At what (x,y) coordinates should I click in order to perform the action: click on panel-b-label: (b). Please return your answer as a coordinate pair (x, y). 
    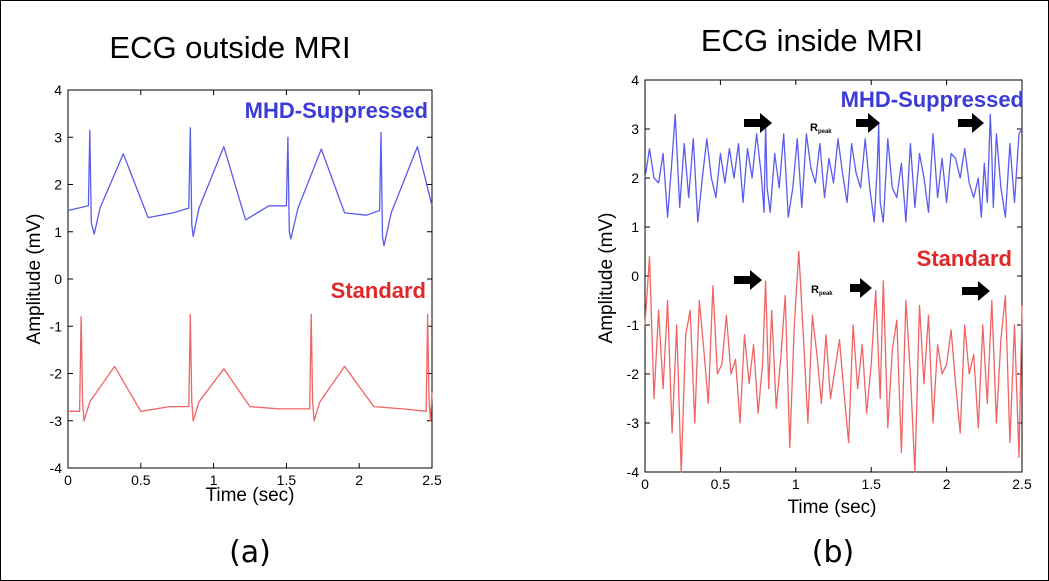
    Looking at the image, I should click on (833, 552).